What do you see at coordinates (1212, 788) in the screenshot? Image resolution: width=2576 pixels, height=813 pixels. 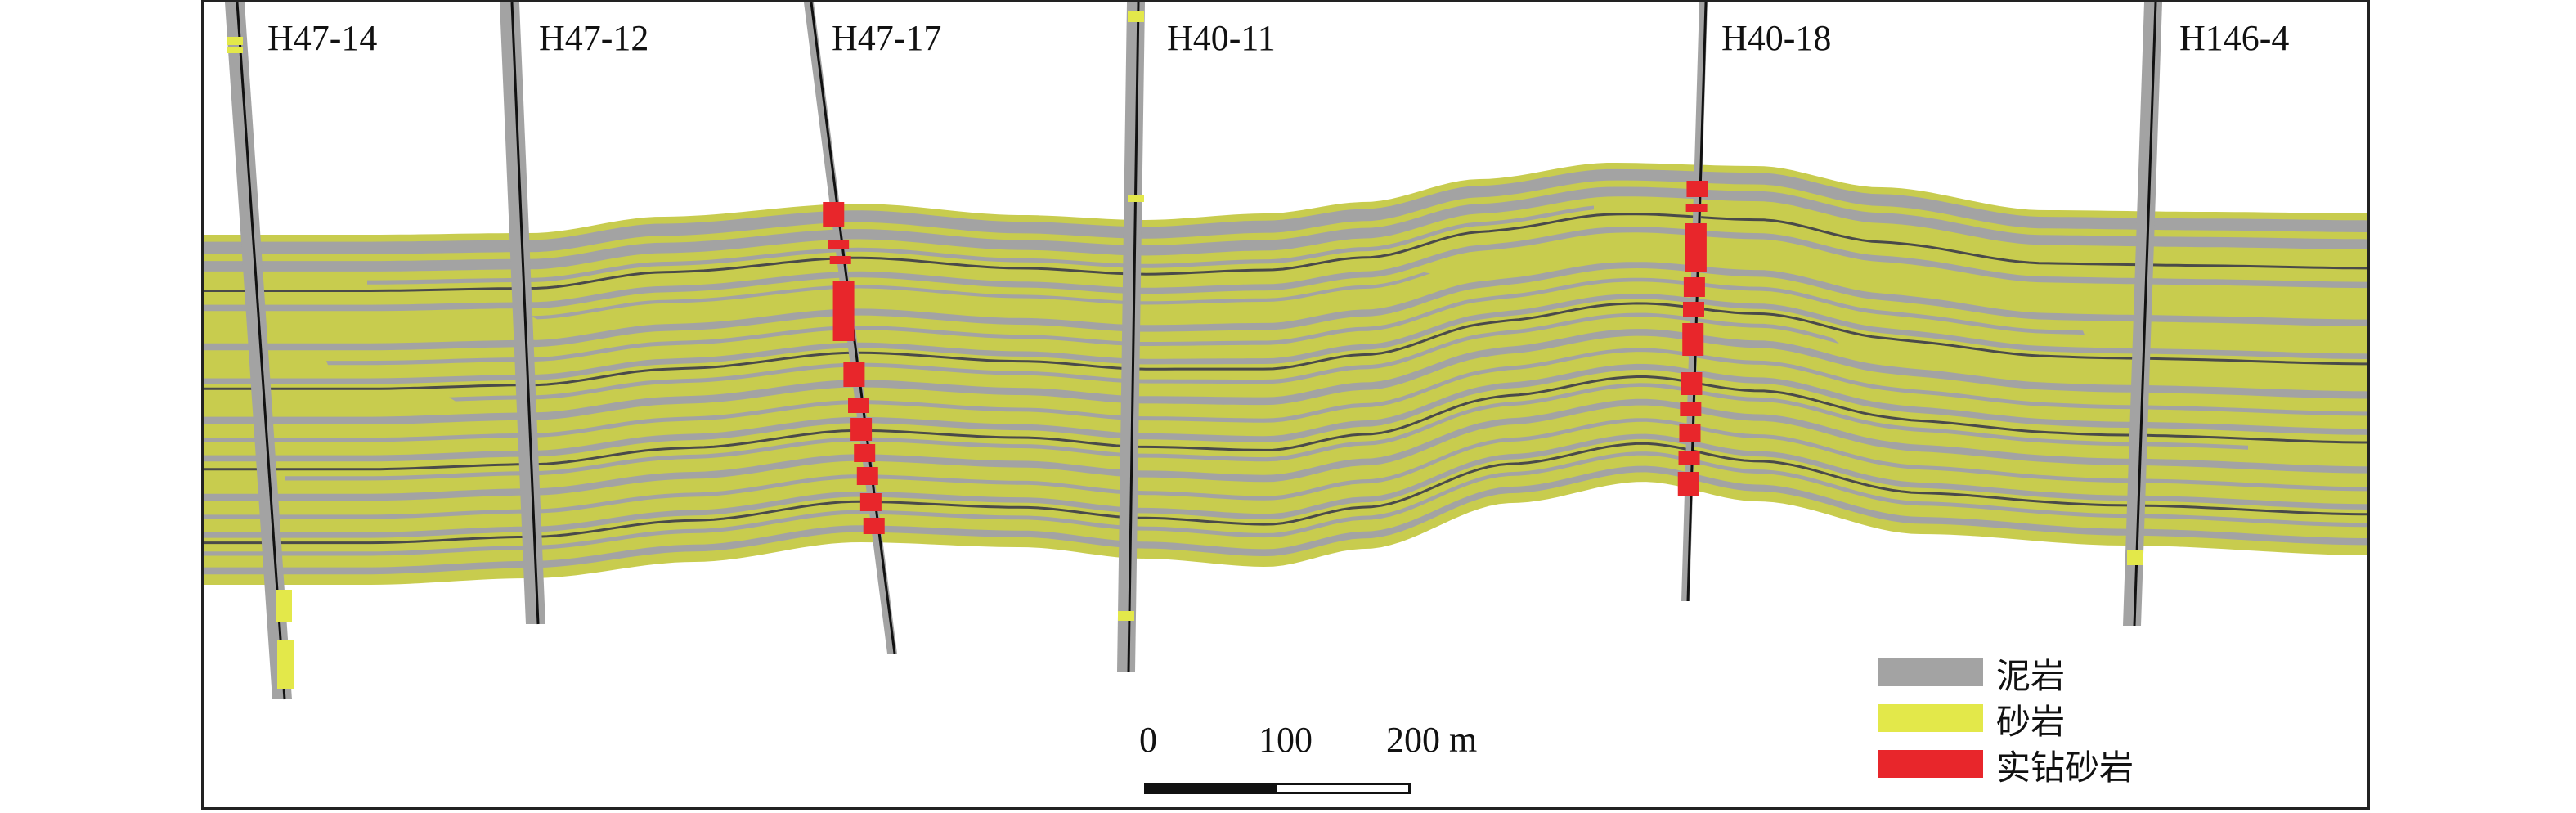 I see `scale-bar-fill` at bounding box center [1212, 788].